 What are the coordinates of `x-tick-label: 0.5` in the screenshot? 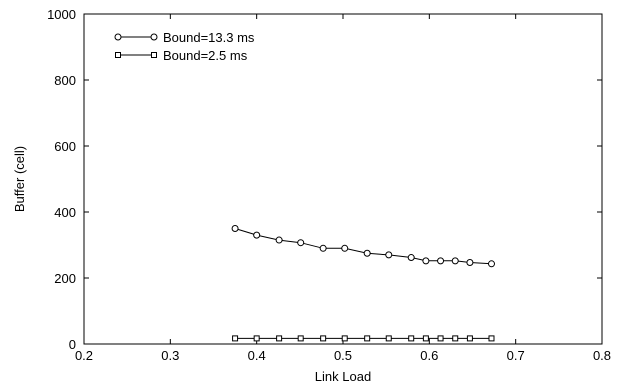 It's located at (343, 355).